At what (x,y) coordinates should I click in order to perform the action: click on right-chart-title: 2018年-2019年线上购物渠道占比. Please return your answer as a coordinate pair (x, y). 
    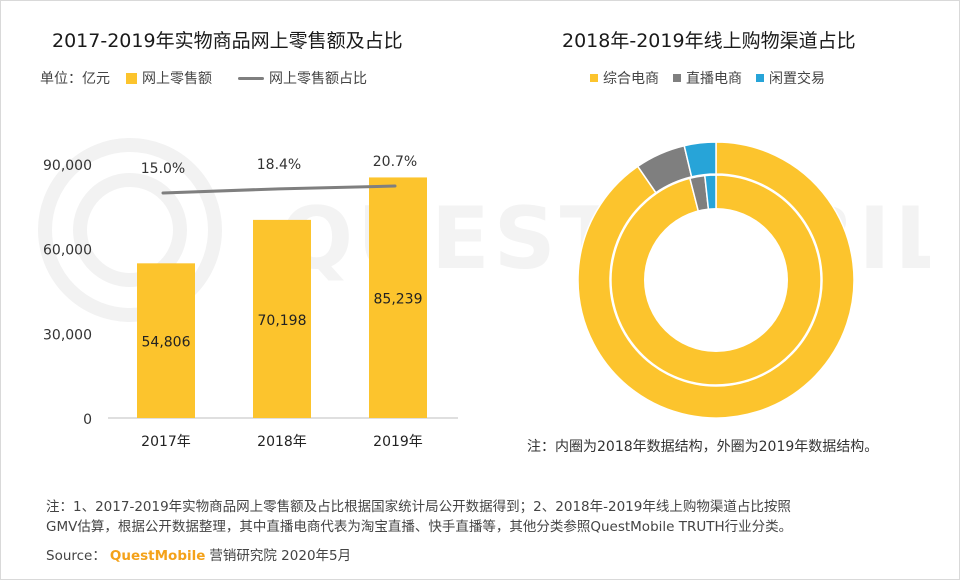
    Looking at the image, I should click on (709, 41).